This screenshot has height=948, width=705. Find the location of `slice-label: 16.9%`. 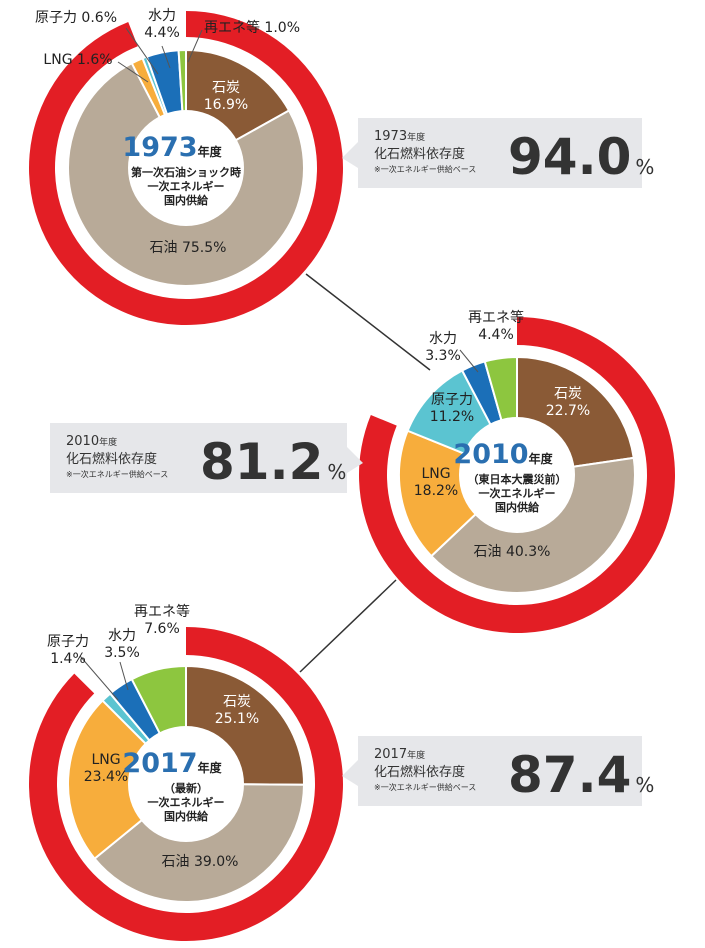

slice-label: 16.9% is located at coordinates (226, 105).